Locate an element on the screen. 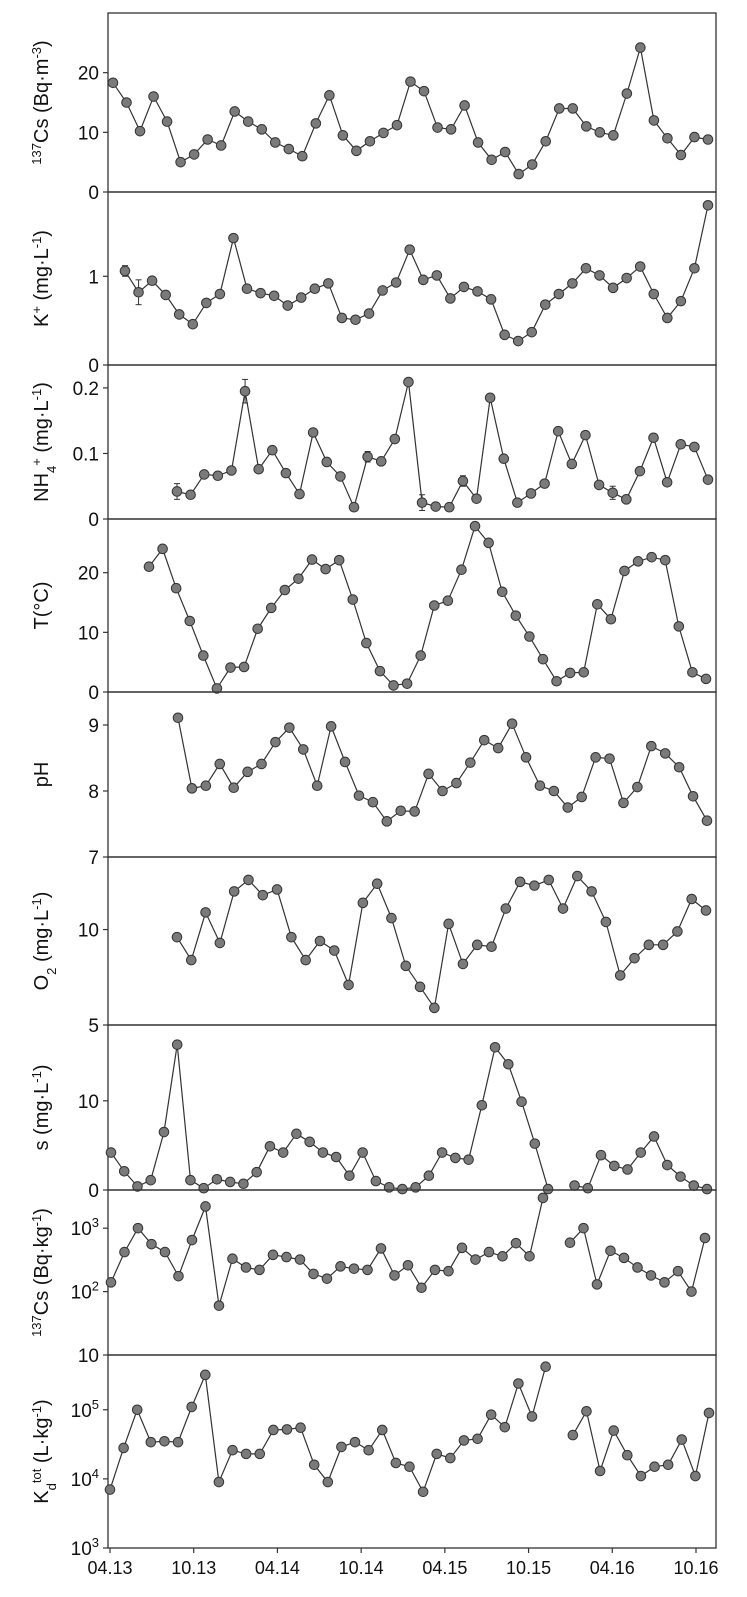  x-tick-label: 10.15 is located at coordinates (528, 1568).